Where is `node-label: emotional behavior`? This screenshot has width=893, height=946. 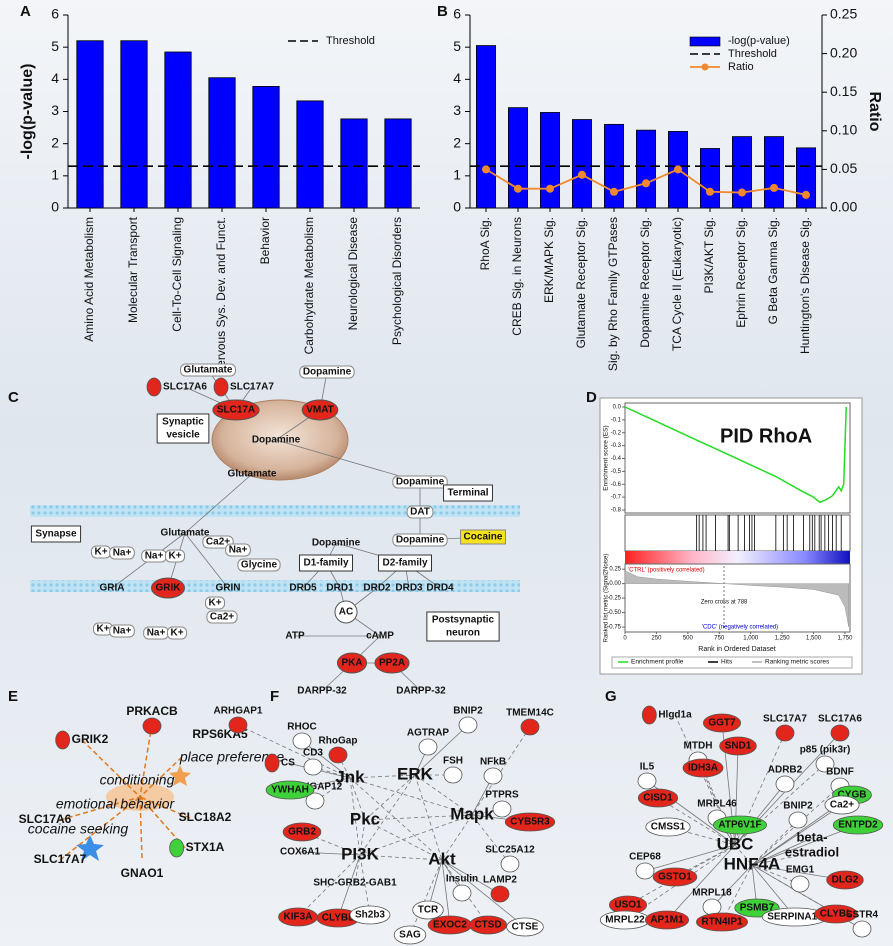
node-label: emotional behavior is located at coordinates (116, 804).